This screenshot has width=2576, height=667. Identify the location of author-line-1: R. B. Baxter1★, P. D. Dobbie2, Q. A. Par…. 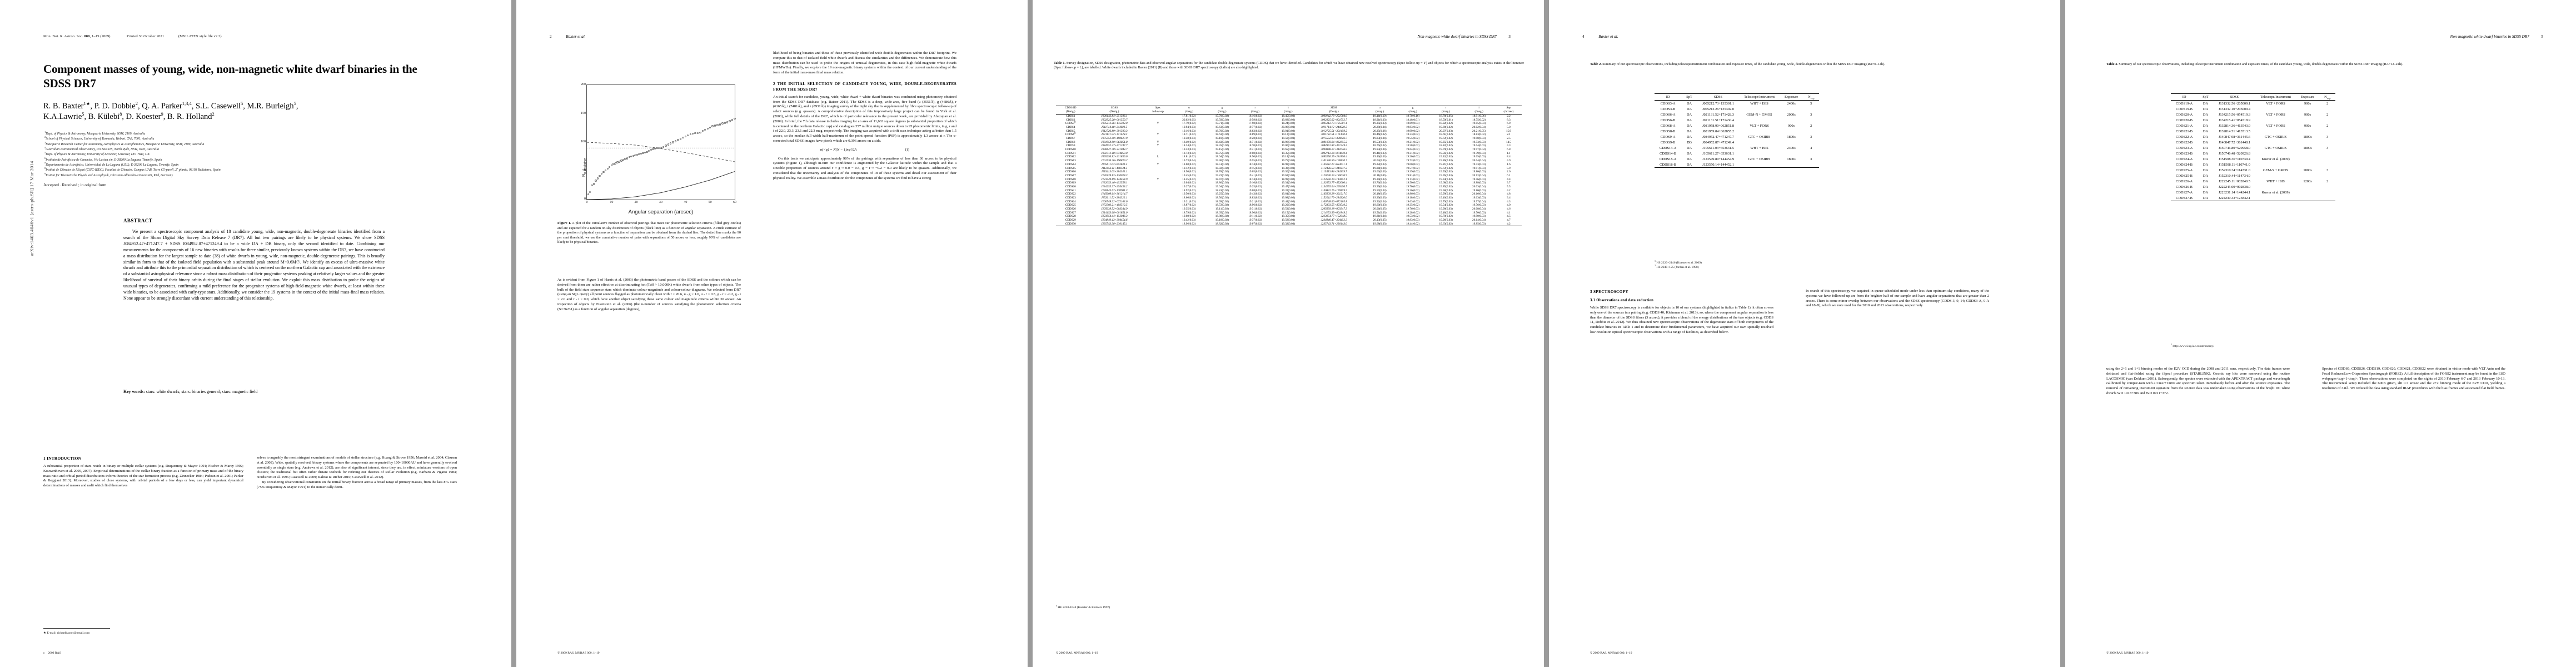
(170, 106).